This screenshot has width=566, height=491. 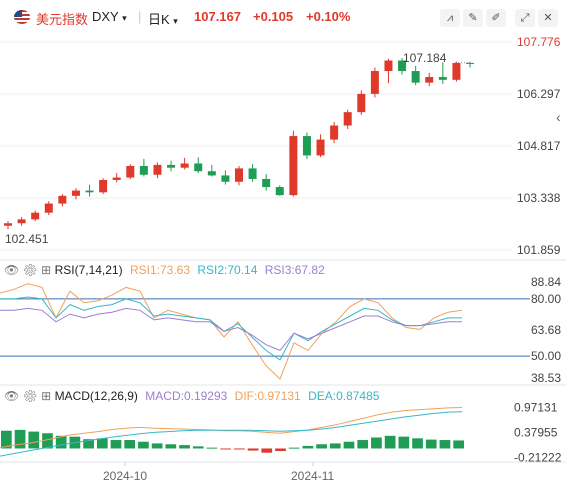 What do you see at coordinates (125, 476) in the screenshot?
I see `time-tick-label: 2024-10` at bounding box center [125, 476].